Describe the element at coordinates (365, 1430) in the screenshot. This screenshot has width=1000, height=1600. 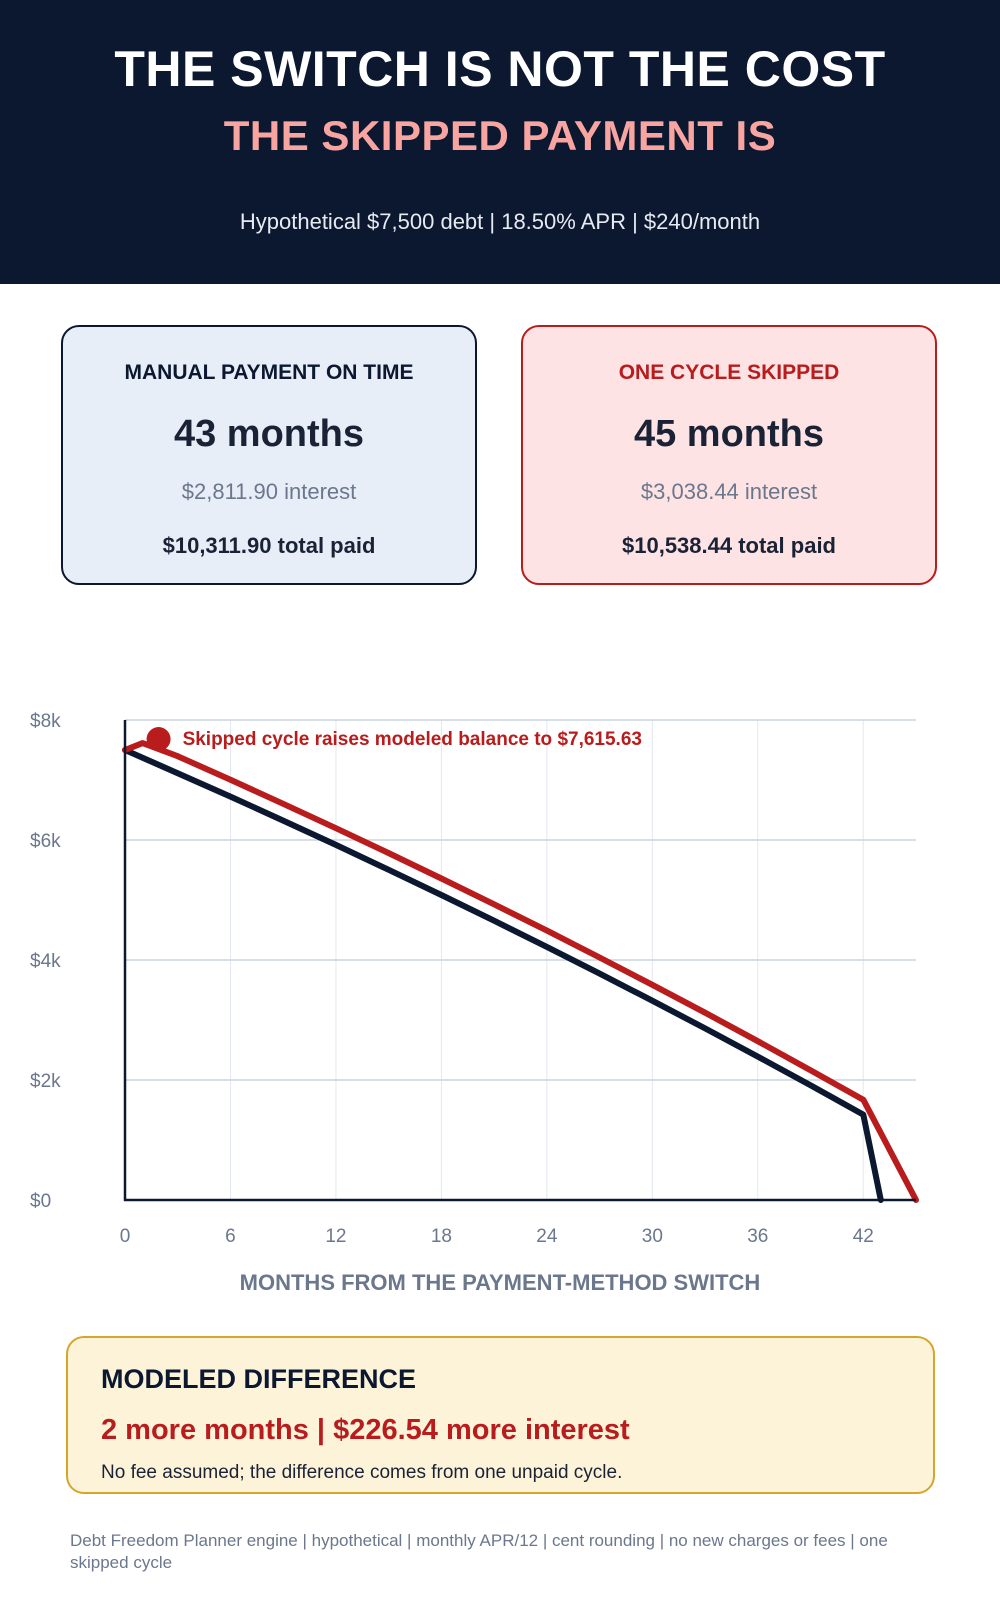
I see `difference-value: 2 more months | $226.54 more interest` at that location.